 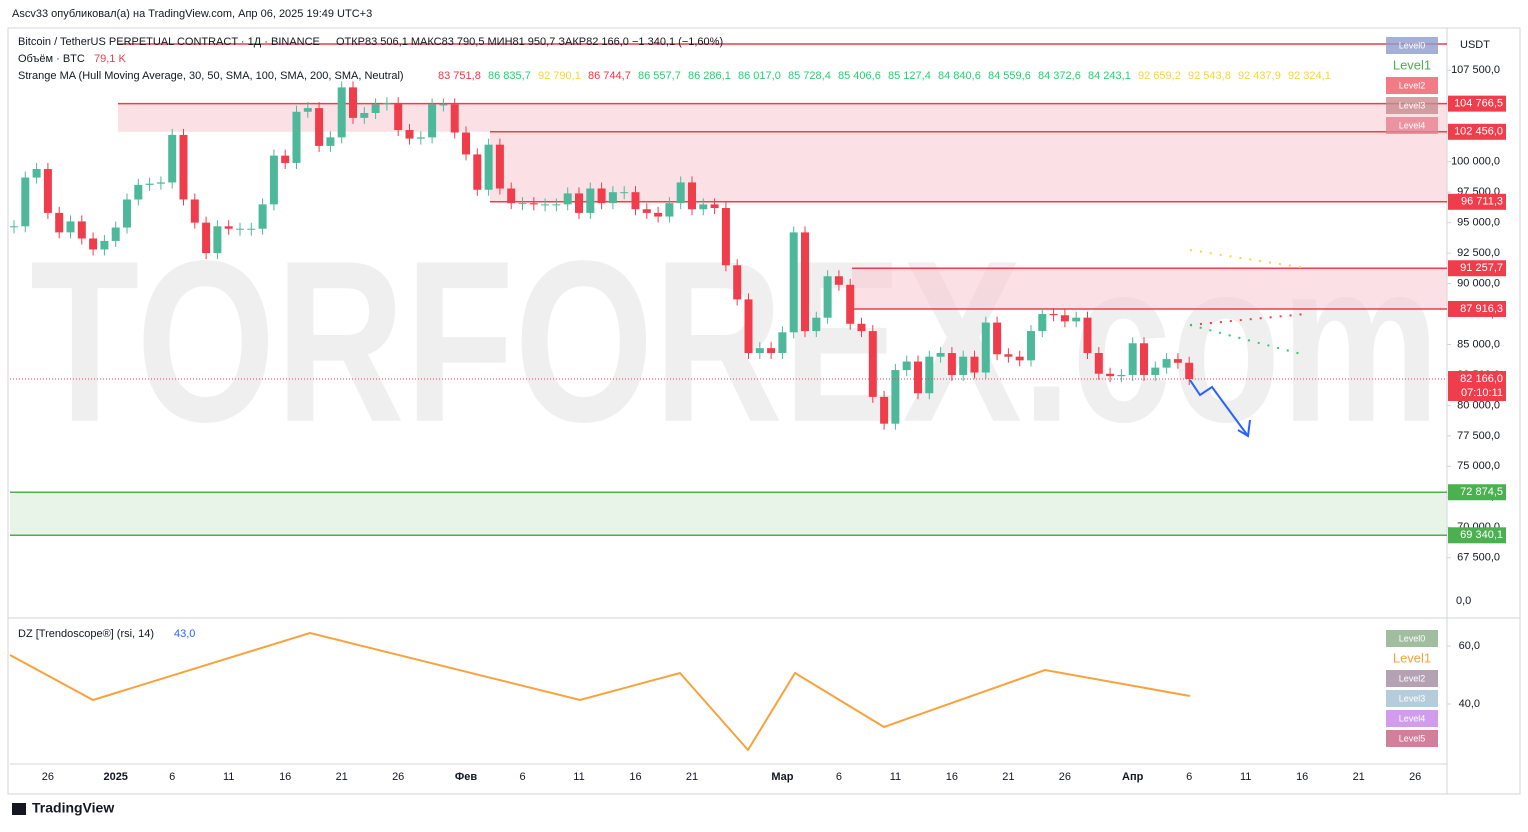 What do you see at coordinates (86, 634) in the screenshot?
I see `rsi-title: DZ [Trendoscope®] (rsi, 14)` at bounding box center [86, 634].